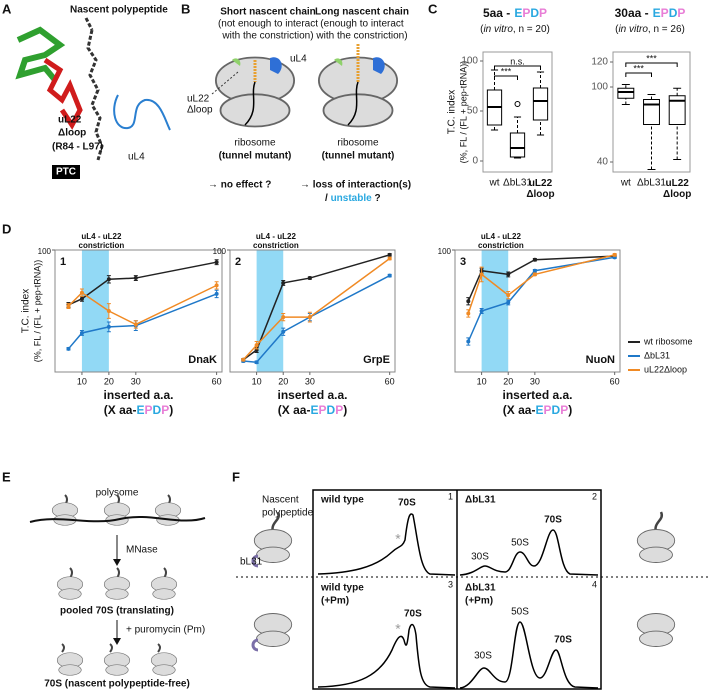 This screenshot has width=708, height=692. Describe the element at coordinates (335, 601) in the screenshot. I see `label: (+Pm)` at that location.